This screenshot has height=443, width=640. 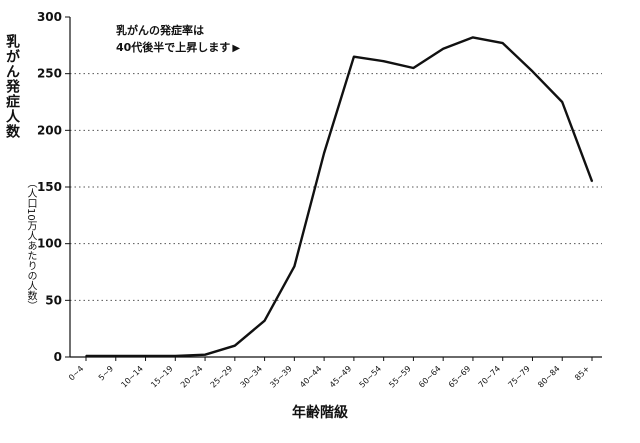 What do you see at coordinates (160, 30) in the screenshot?
I see `annotation-line-1: 乳がんの発症率は` at bounding box center [160, 30].